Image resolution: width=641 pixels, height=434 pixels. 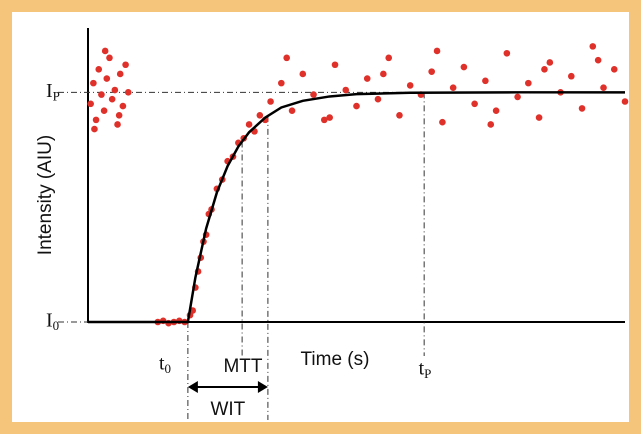 I want to click on y-axis-label: Intensity (AIU), so click(x=45, y=195).